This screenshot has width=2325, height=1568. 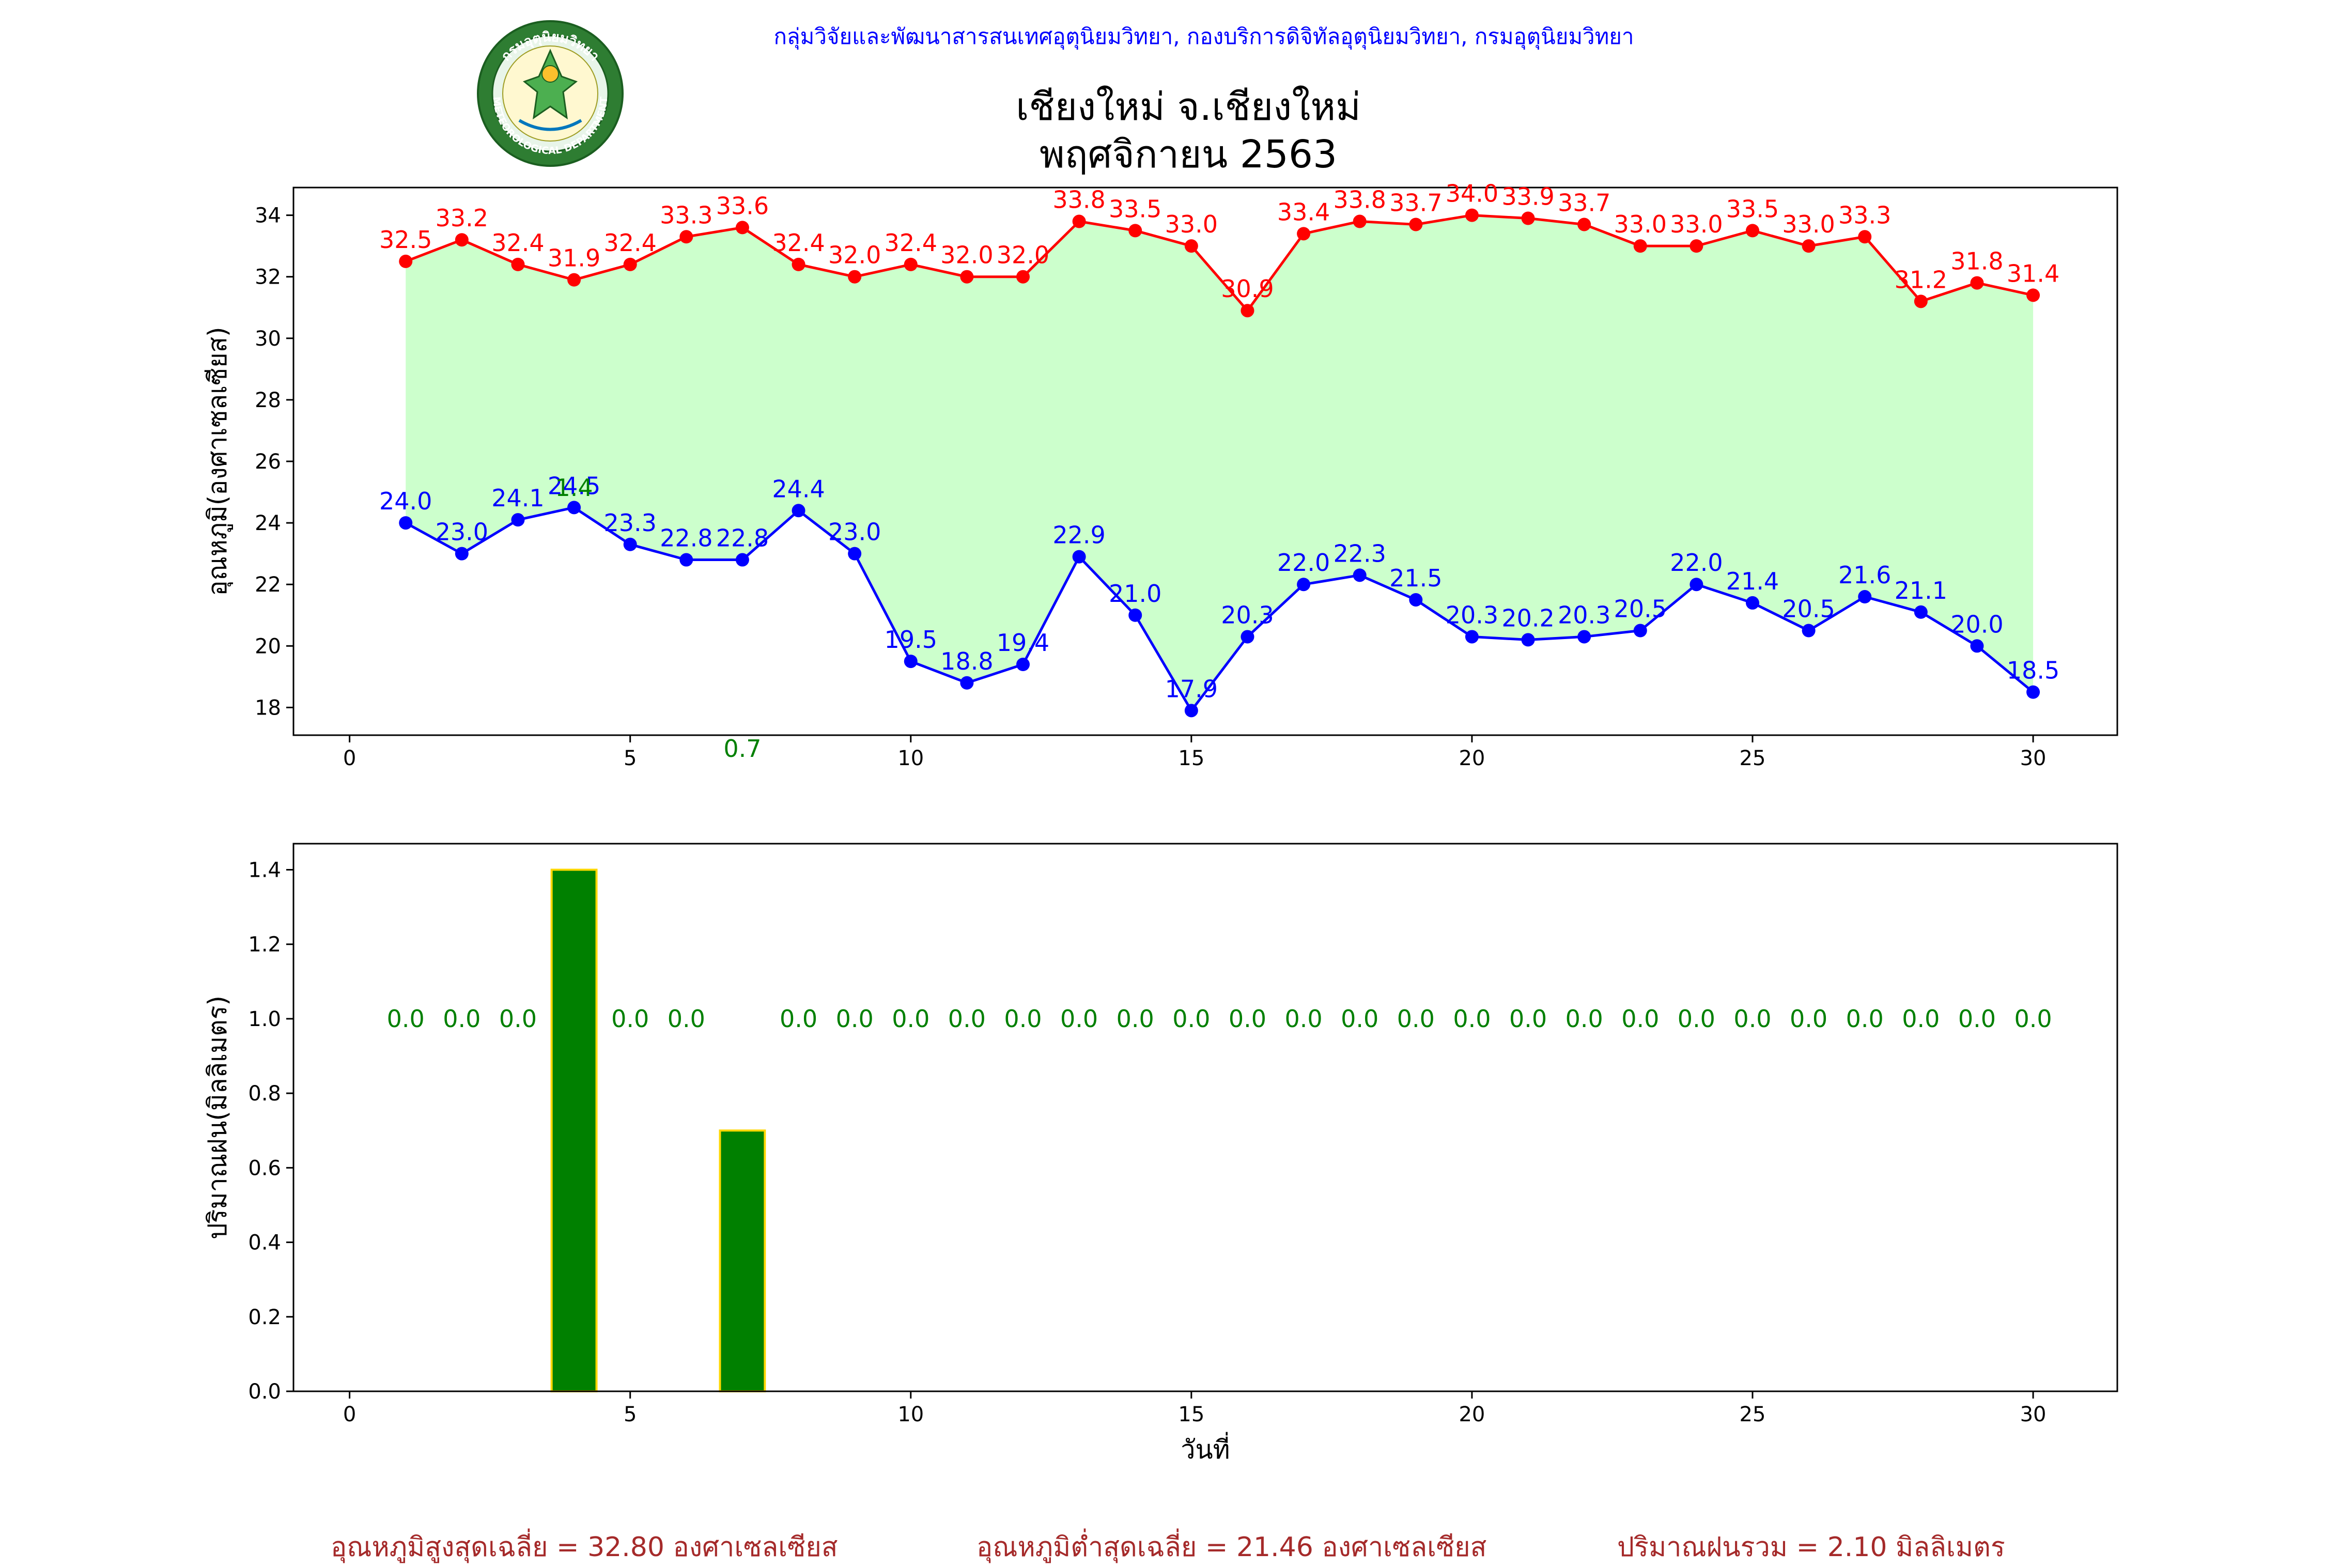 I want to click on min-temp-value-label: 23.3, so click(x=630, y=523).